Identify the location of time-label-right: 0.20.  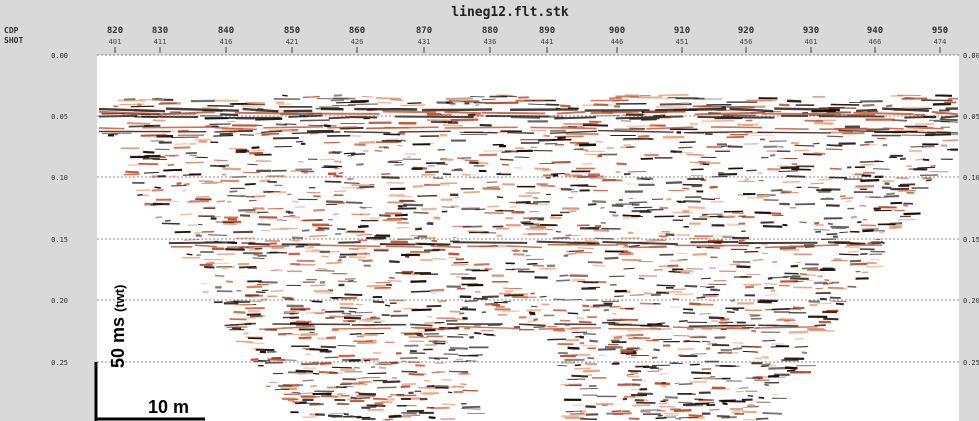
(971, 301).